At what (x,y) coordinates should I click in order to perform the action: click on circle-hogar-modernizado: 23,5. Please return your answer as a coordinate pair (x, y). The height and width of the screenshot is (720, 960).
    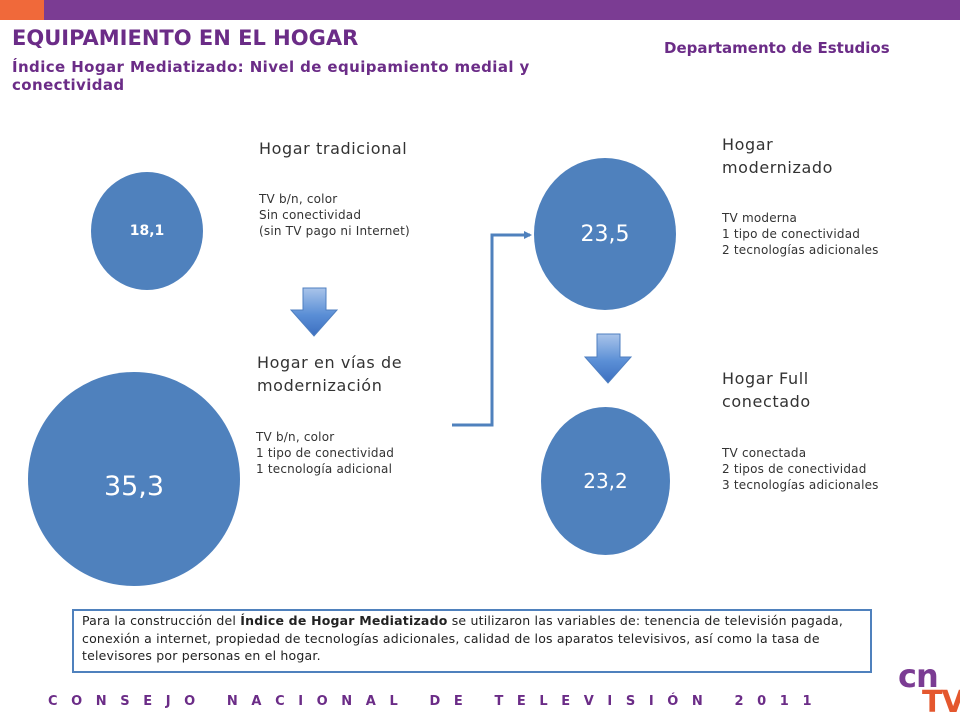
    Looking at the image, I should click on (605, 234).